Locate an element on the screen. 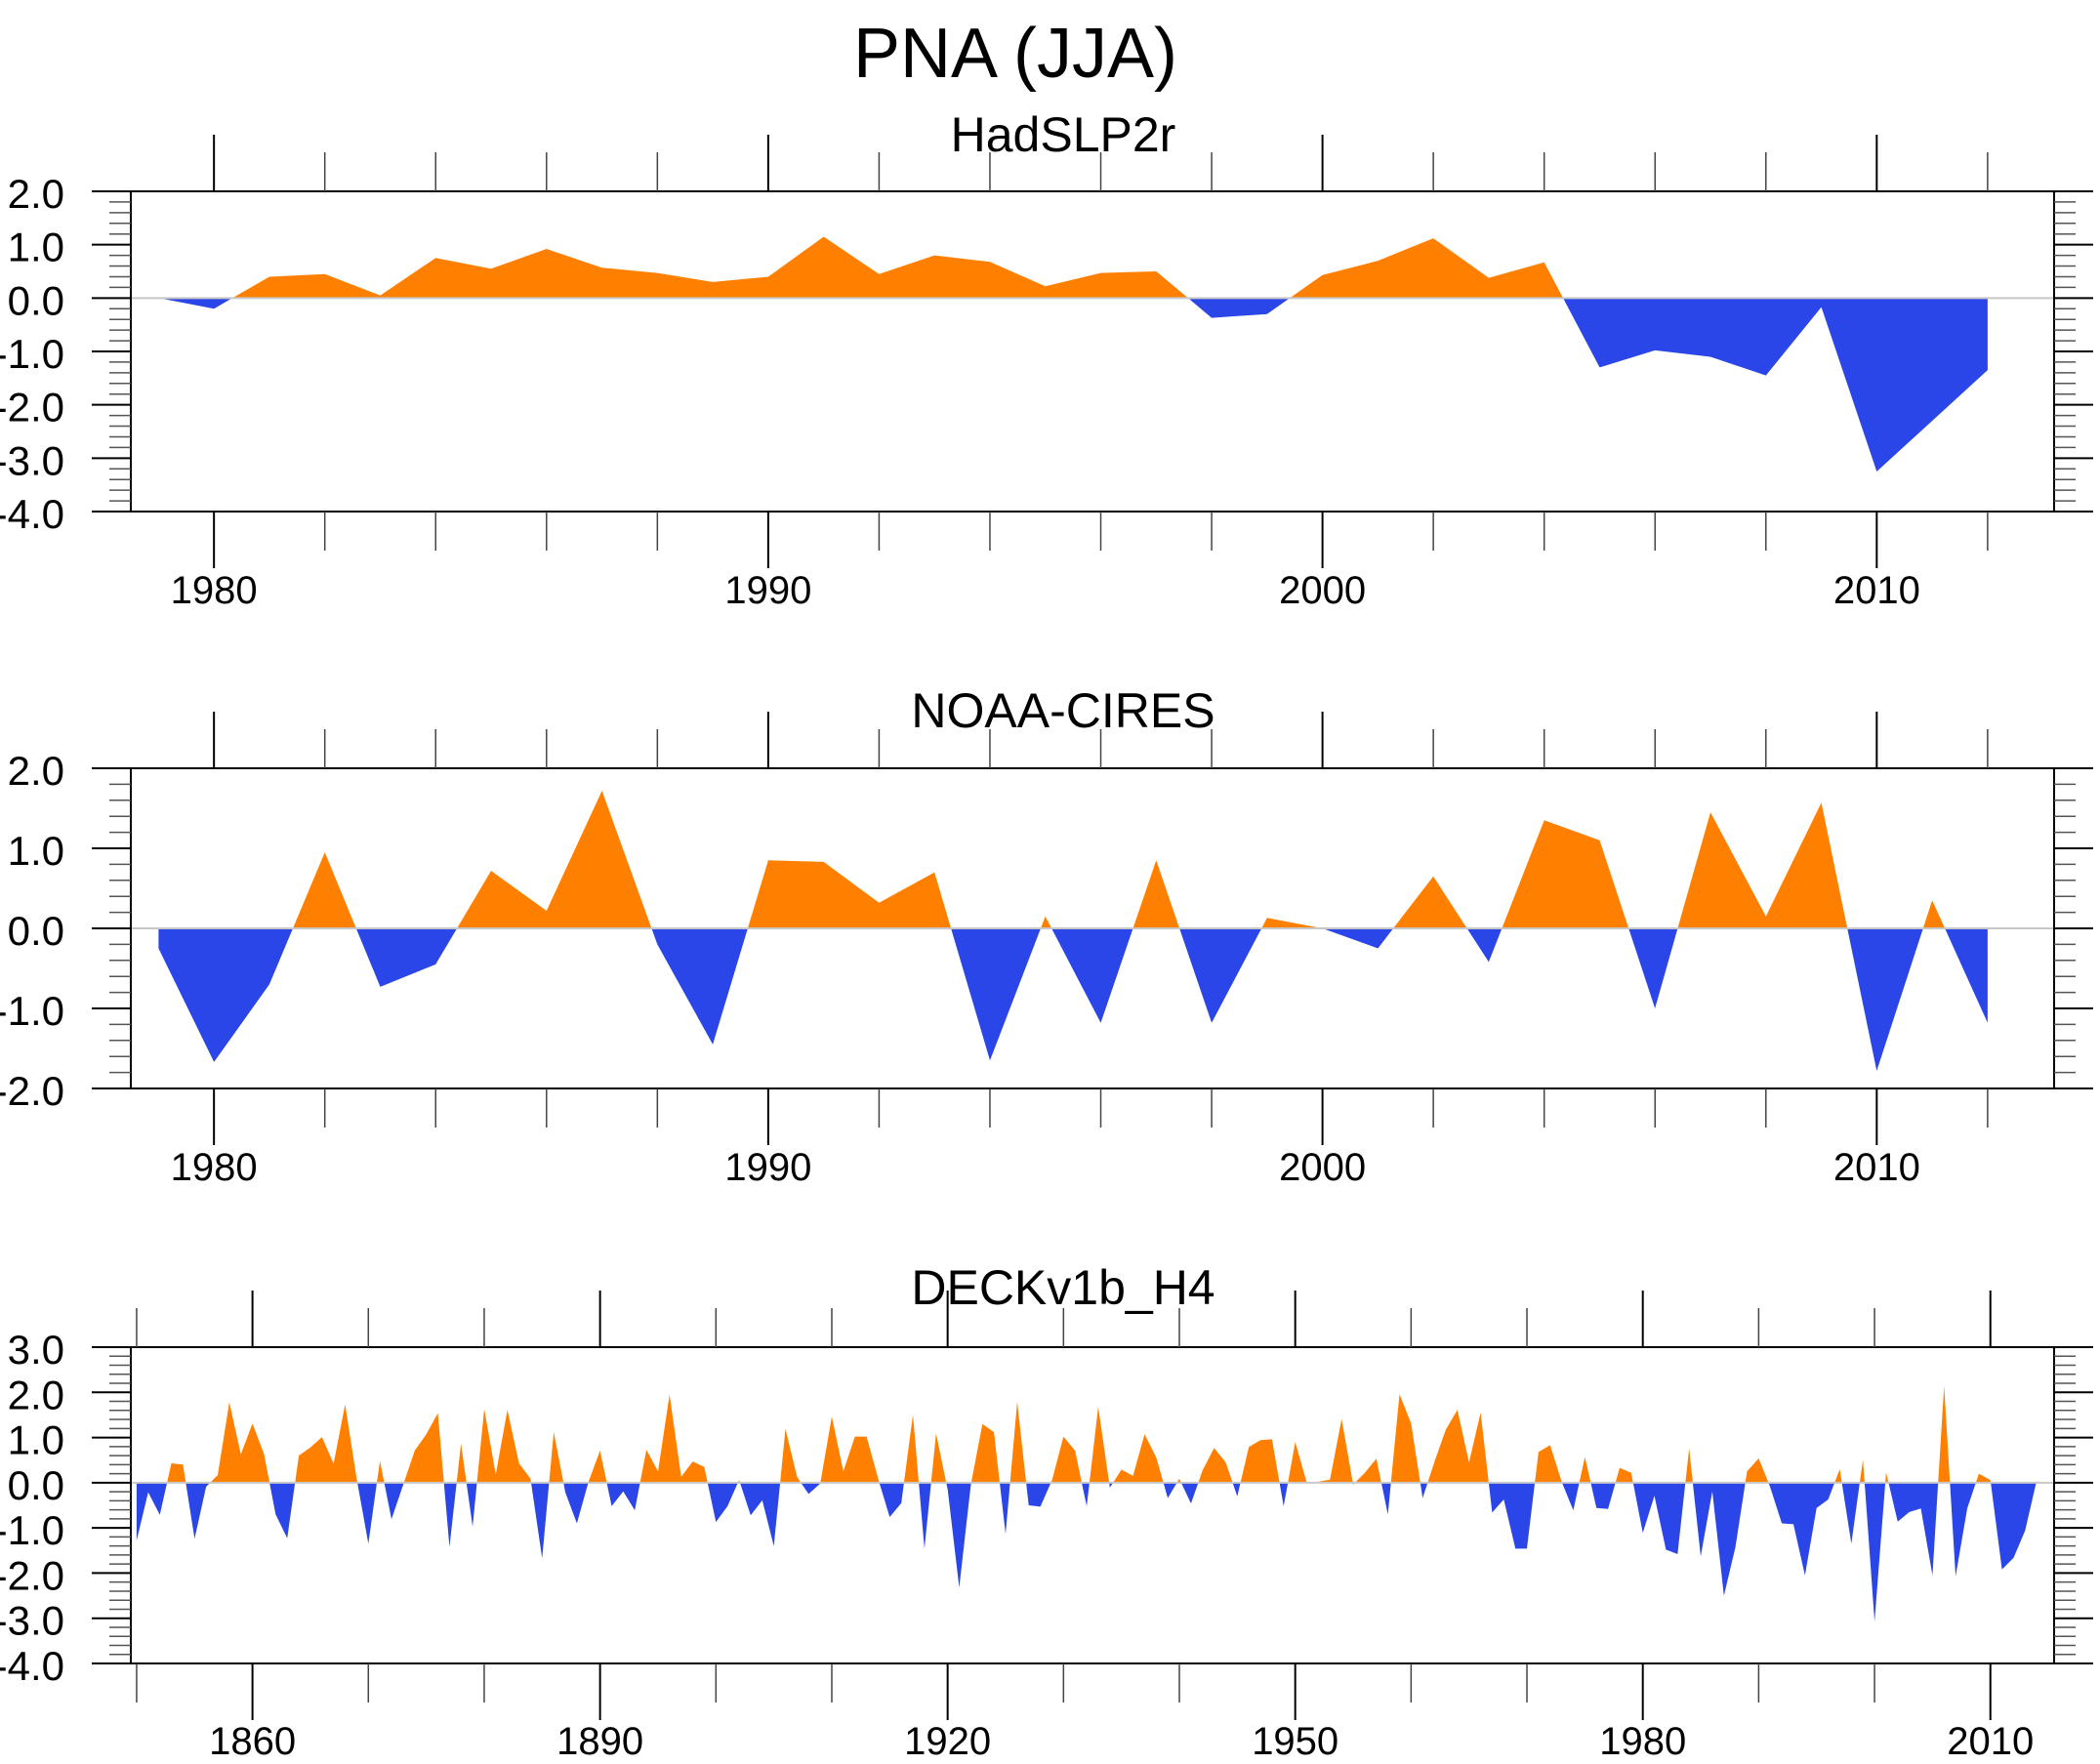 The image size is (2100, 1764). panel-title: DECKv1b_H4 is located at coordinates (1063, 1287).